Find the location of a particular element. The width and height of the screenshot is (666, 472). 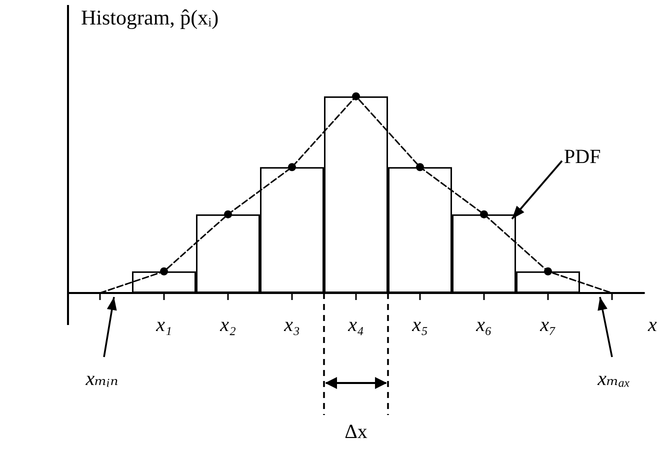

x-tick-label: x₆ is located at coordinates (483, 325).